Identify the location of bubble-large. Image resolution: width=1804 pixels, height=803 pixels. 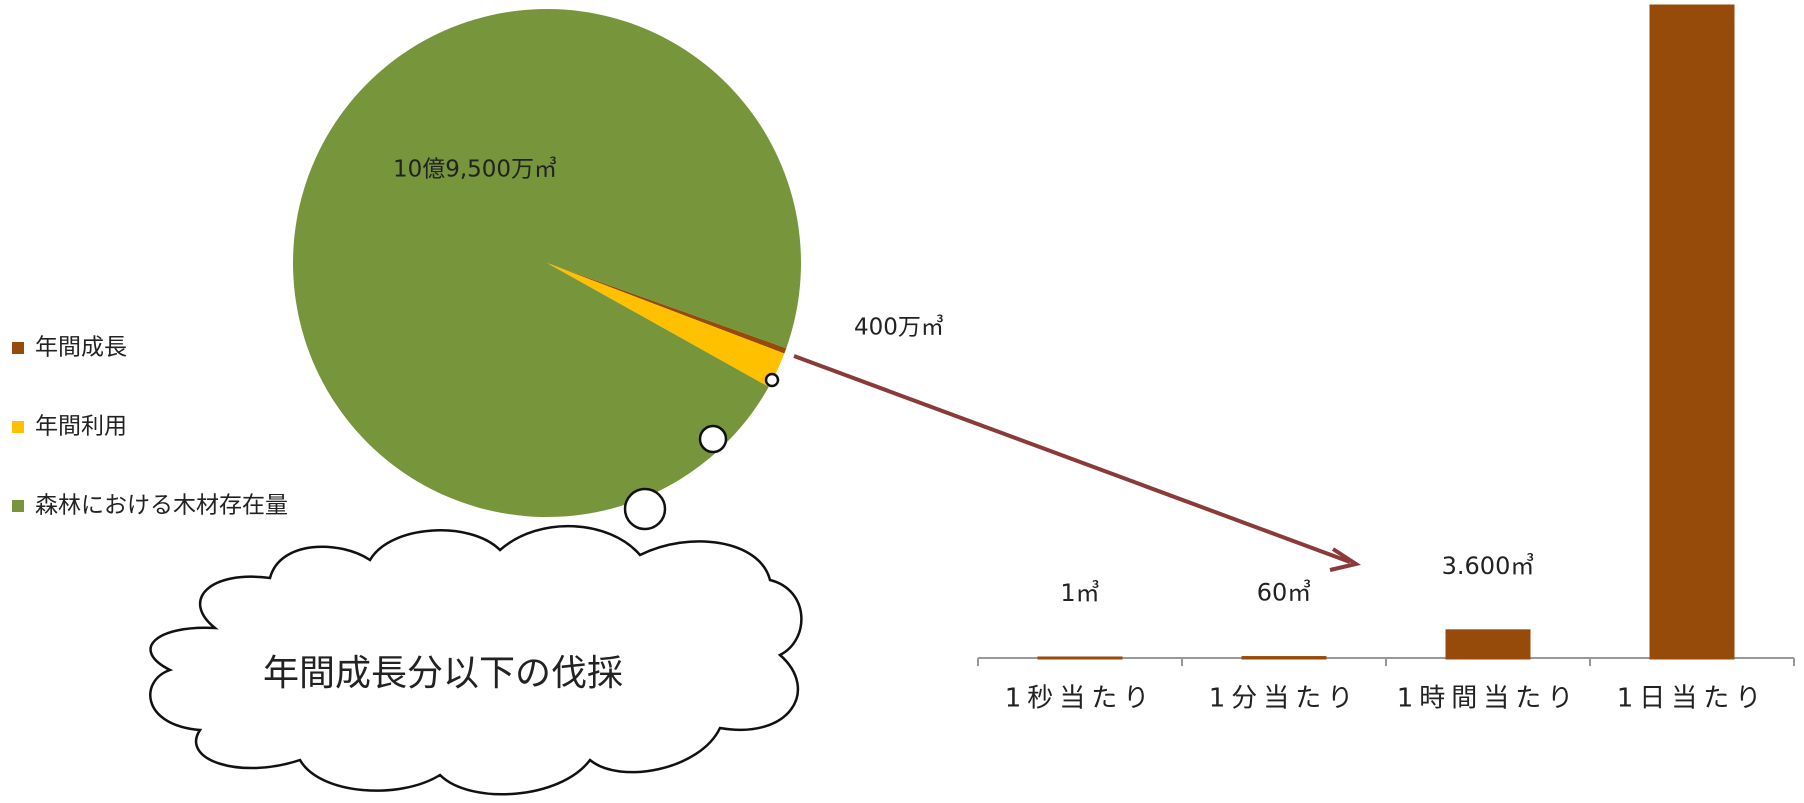
(645, 509).